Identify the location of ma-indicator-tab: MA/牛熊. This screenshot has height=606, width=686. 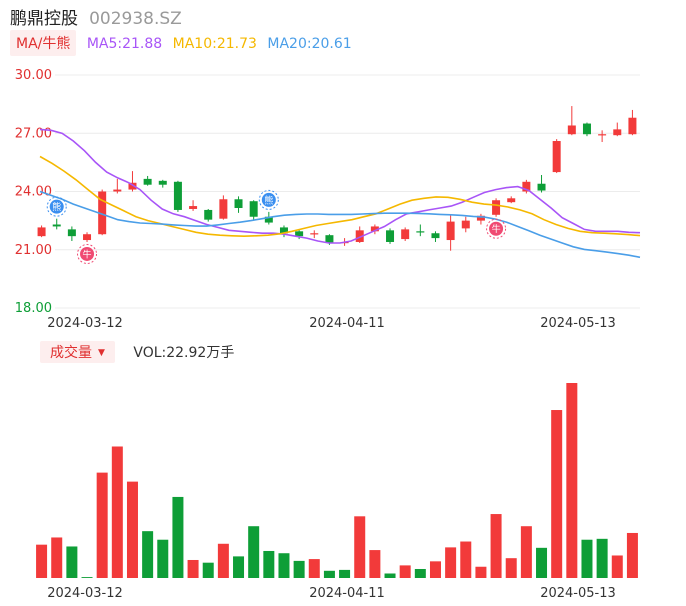
(43, 43).